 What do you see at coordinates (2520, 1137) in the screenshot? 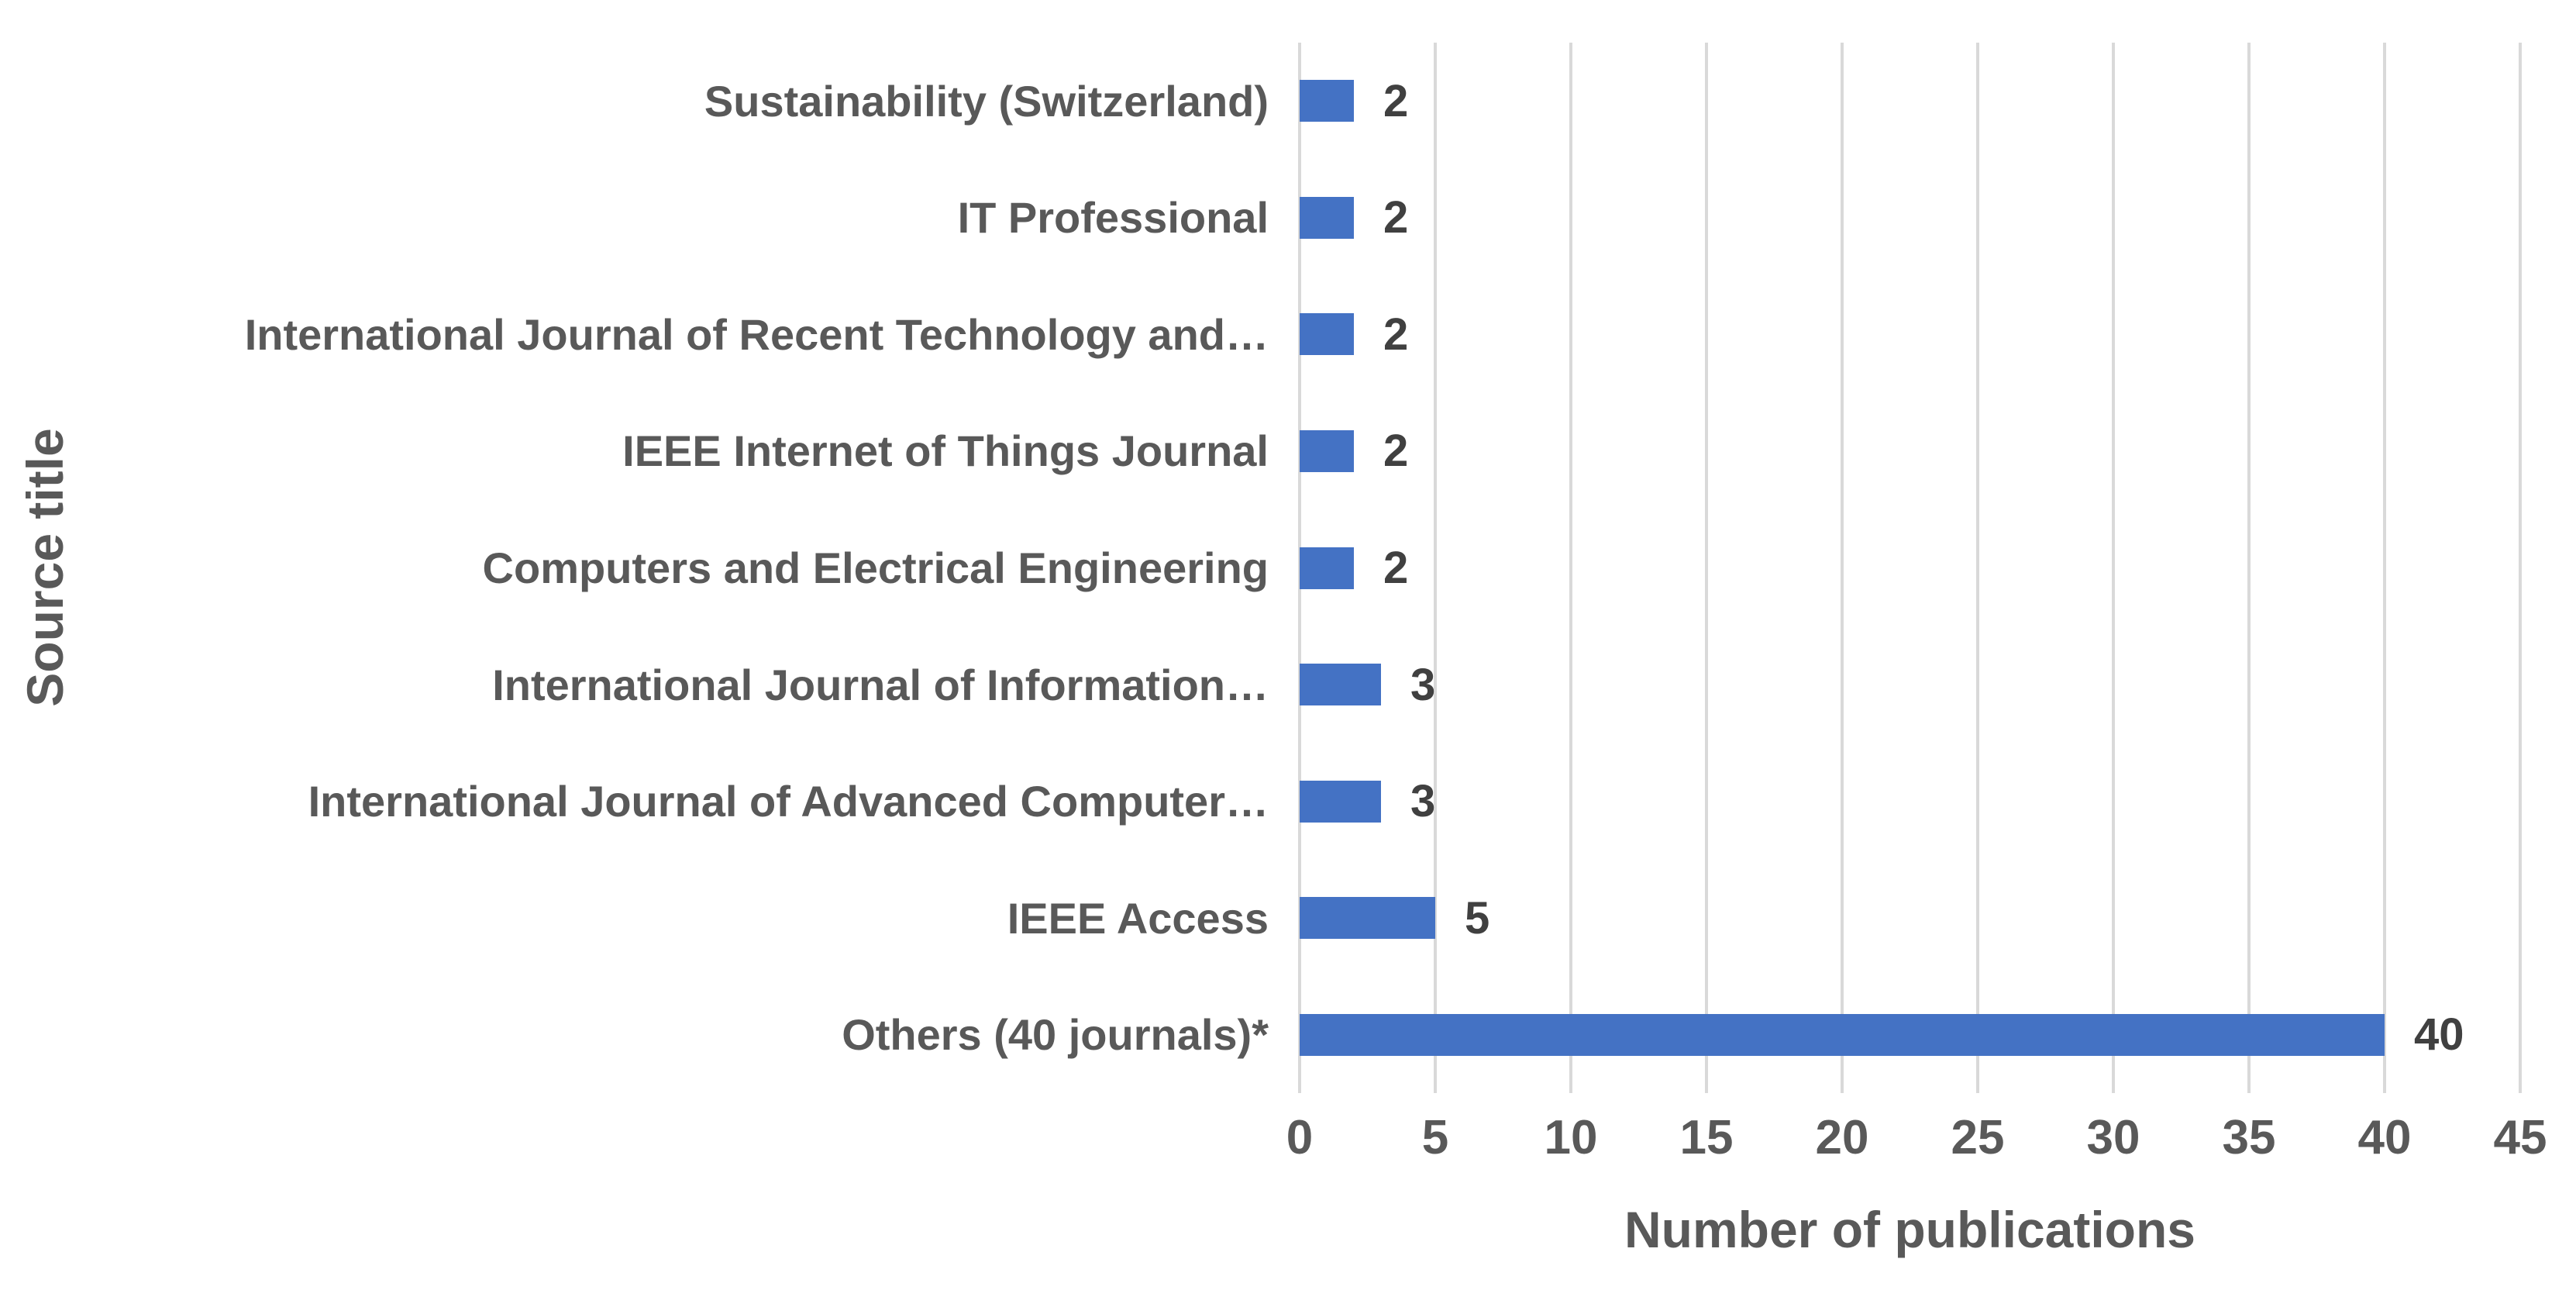
I see `x-tick-label: 45` at bounding box center [2520, 1137].